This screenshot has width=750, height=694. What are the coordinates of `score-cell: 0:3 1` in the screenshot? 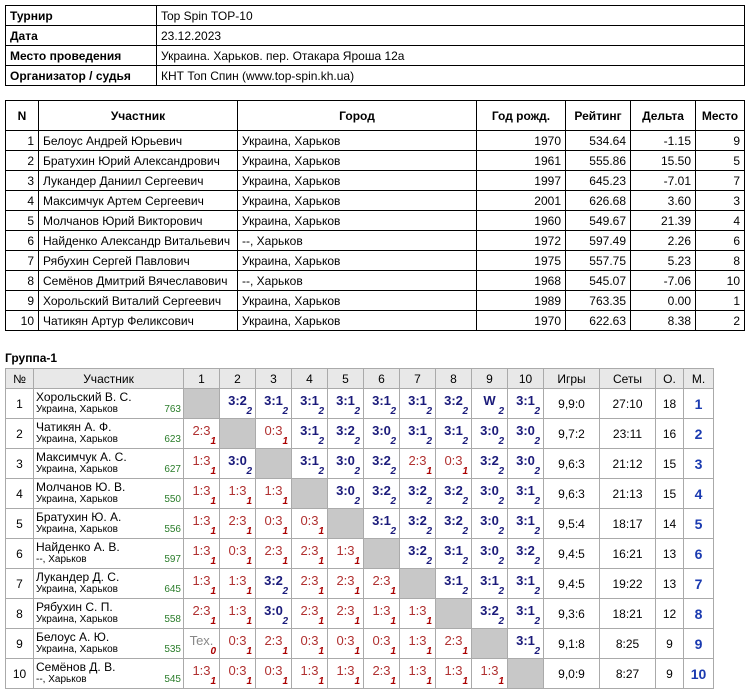 It's located at (309, 643).